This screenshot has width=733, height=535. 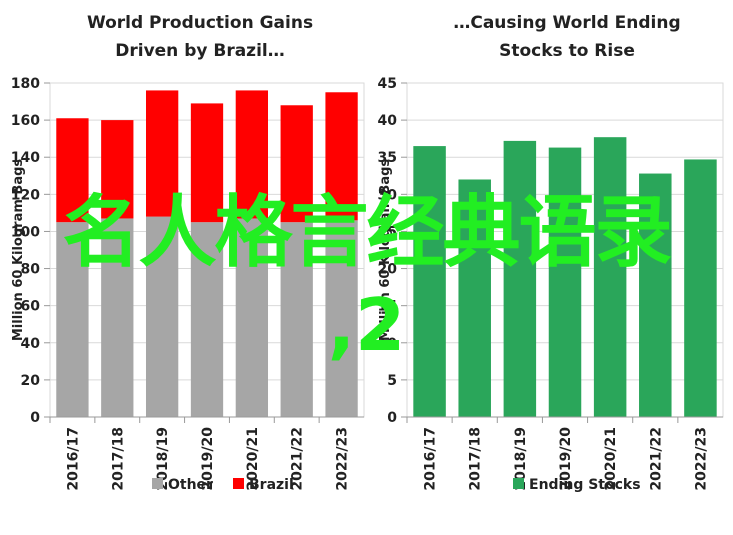 What do you see at coordinates (25, 195) in the screenshot?
I see `y-tick-label: 120` at bounding box center [25, 195].